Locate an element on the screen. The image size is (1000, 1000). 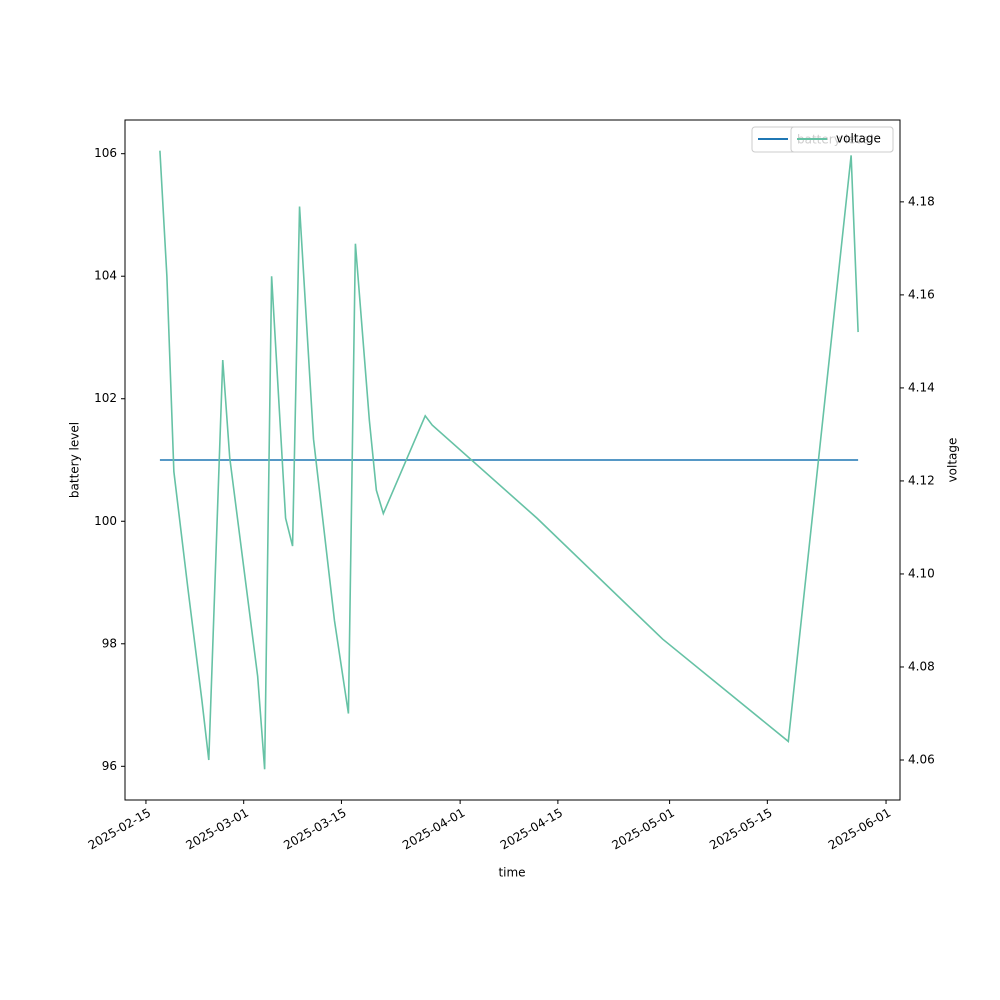
y-tick-label: 98 is located at coordinates (109, 643).